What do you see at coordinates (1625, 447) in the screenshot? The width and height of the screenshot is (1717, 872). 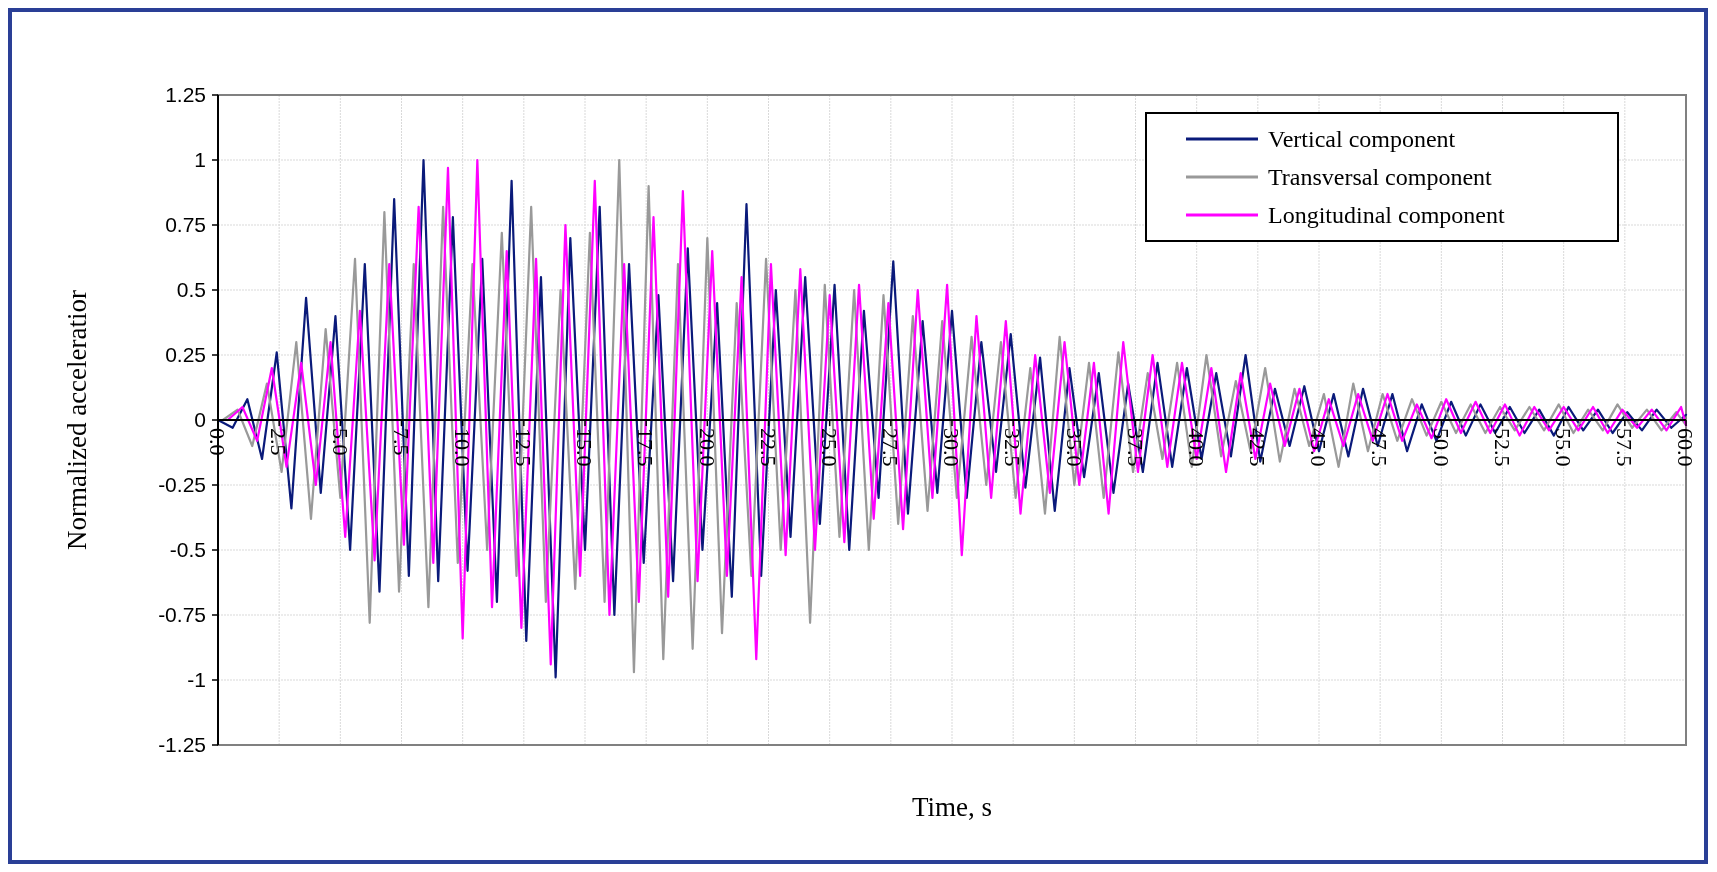 I see `x-tick-label: 57.5` at bounding box center [1625, 447].